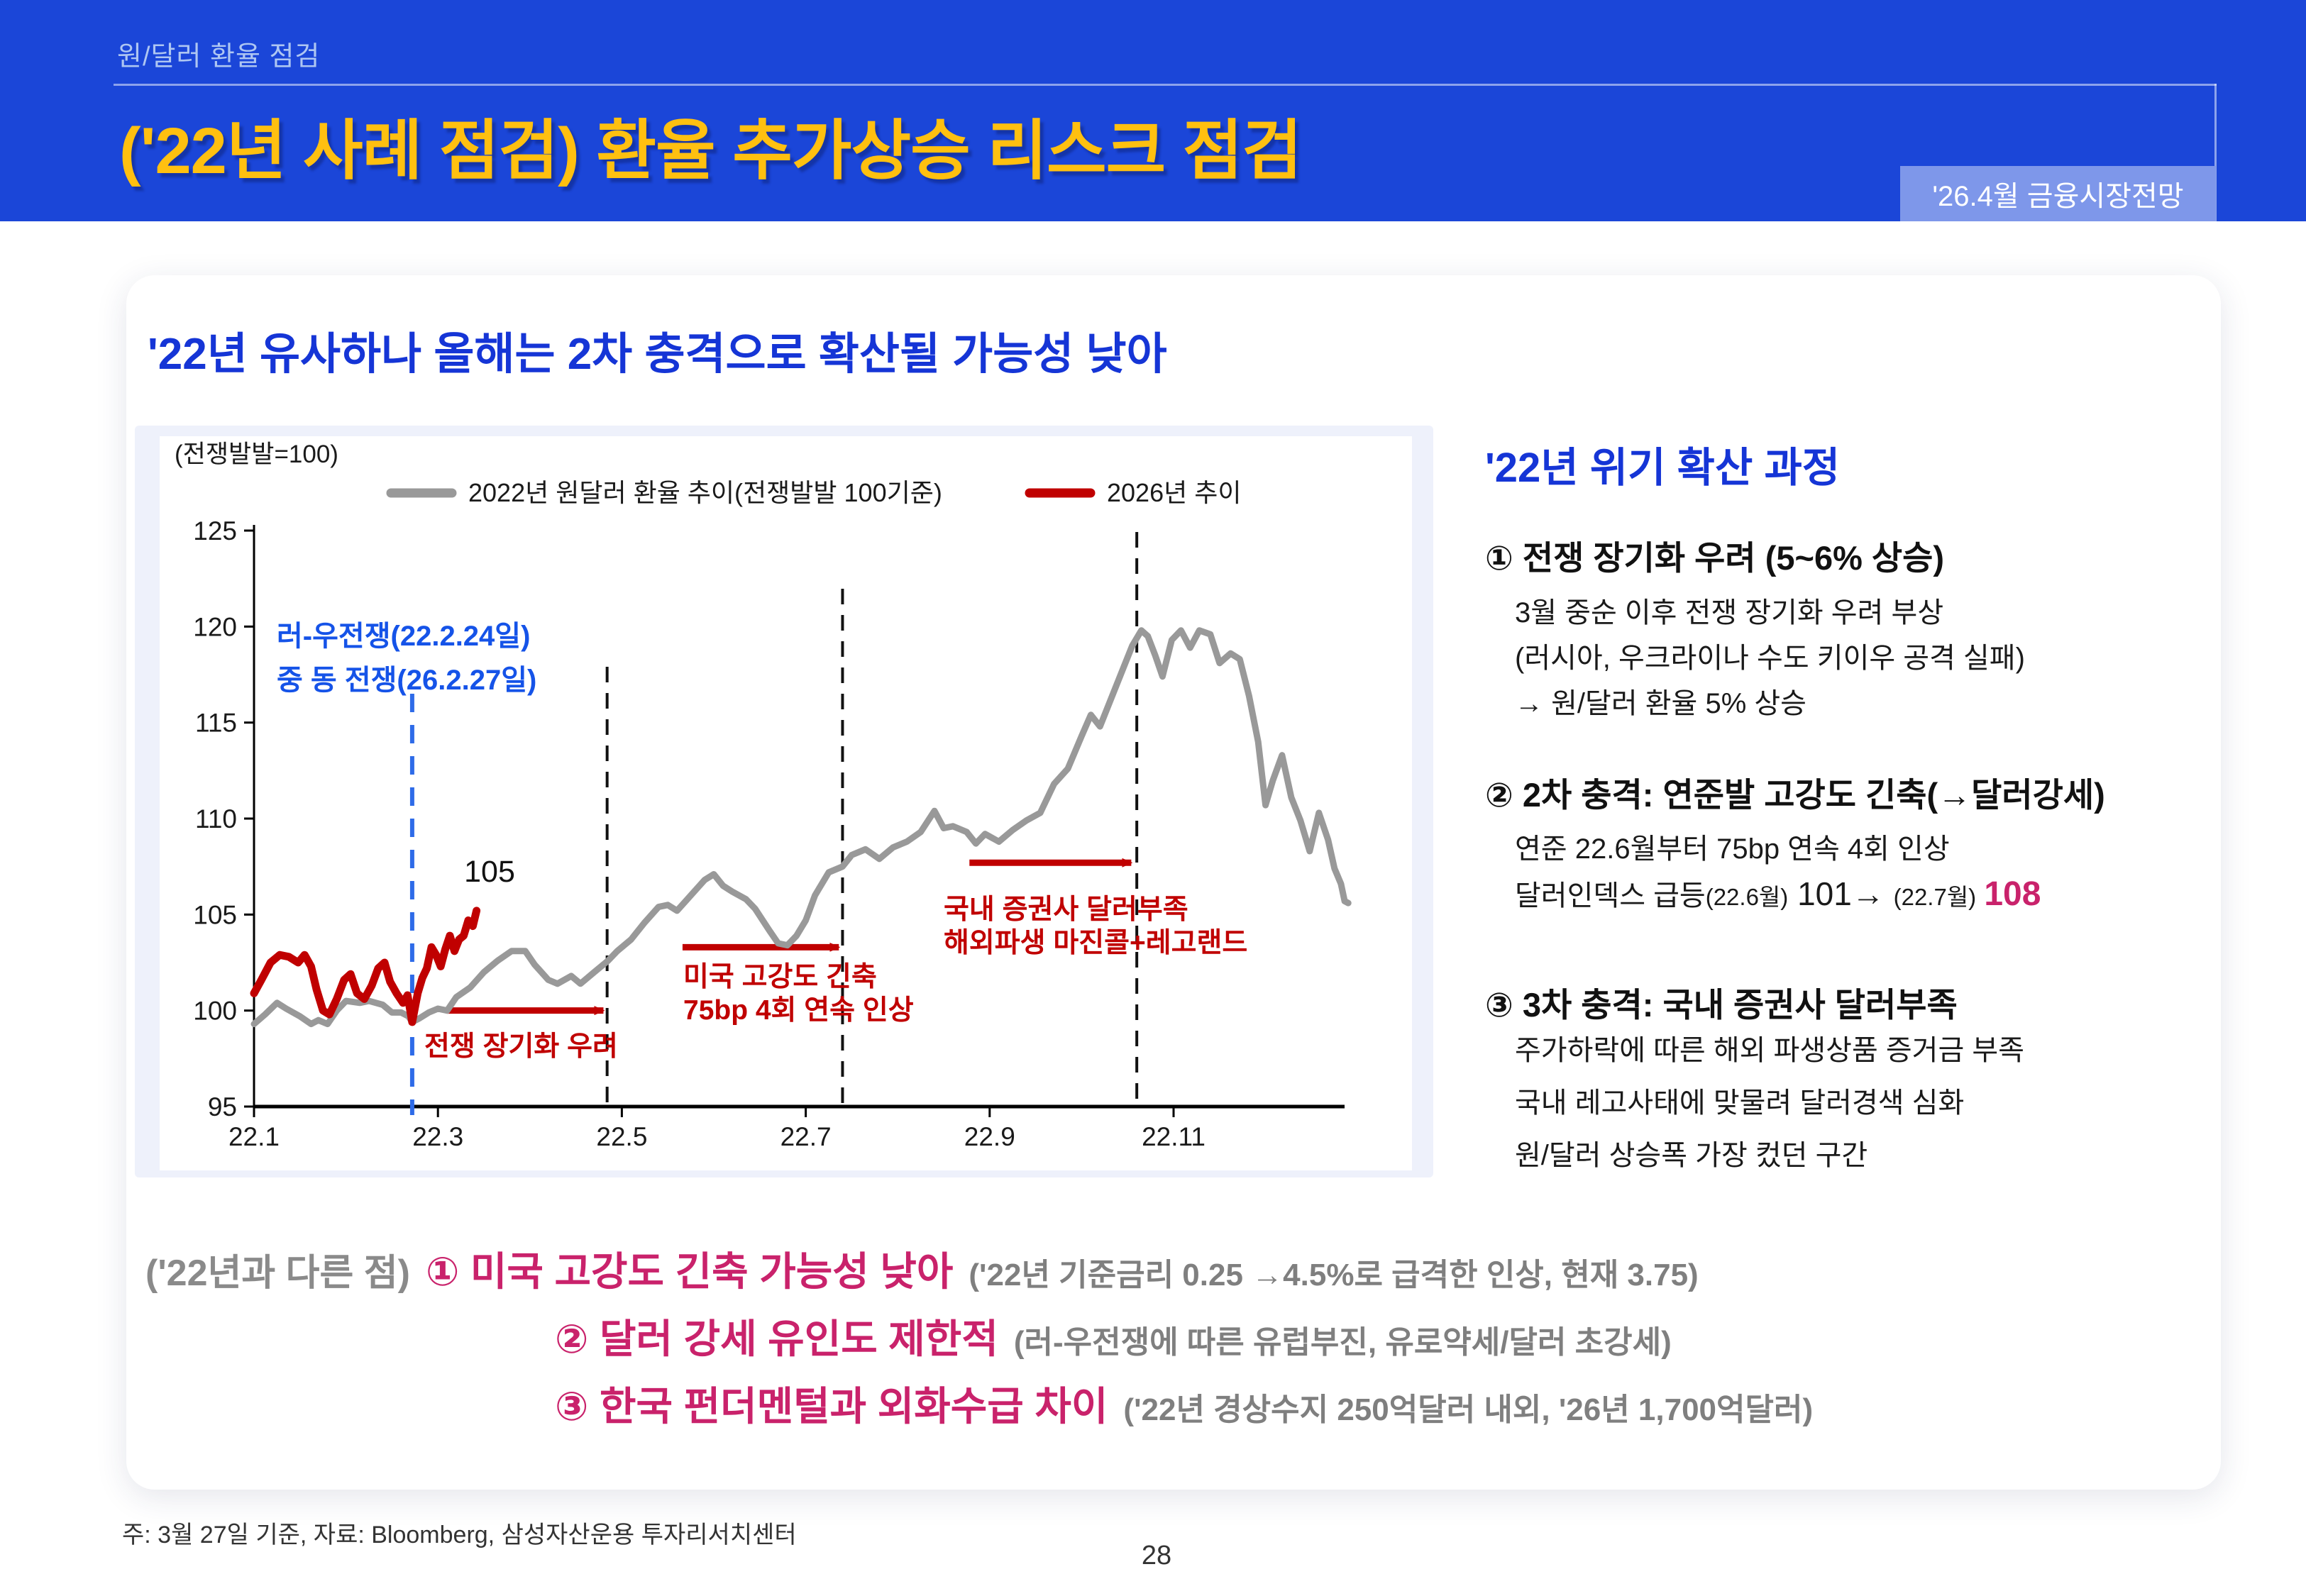 The image size is (2306, 1596). Describe the element at coordinates (1663, 468) in the screenshot. I see `panel-heading: '22년 위기 확산 과정` at that location.